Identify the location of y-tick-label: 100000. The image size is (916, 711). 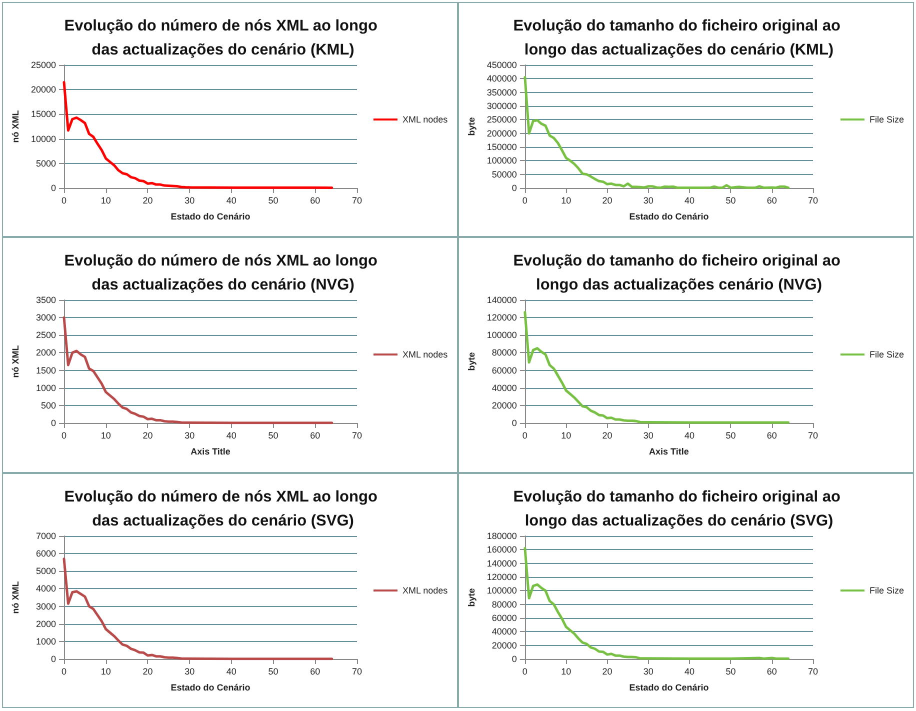
(501, 335).